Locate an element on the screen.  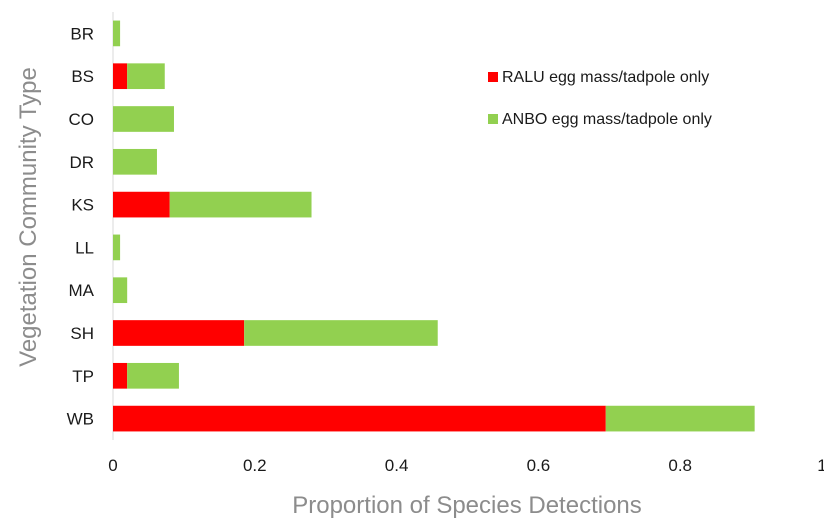
bar-wb-ralu is located at coordinates (359, 418).